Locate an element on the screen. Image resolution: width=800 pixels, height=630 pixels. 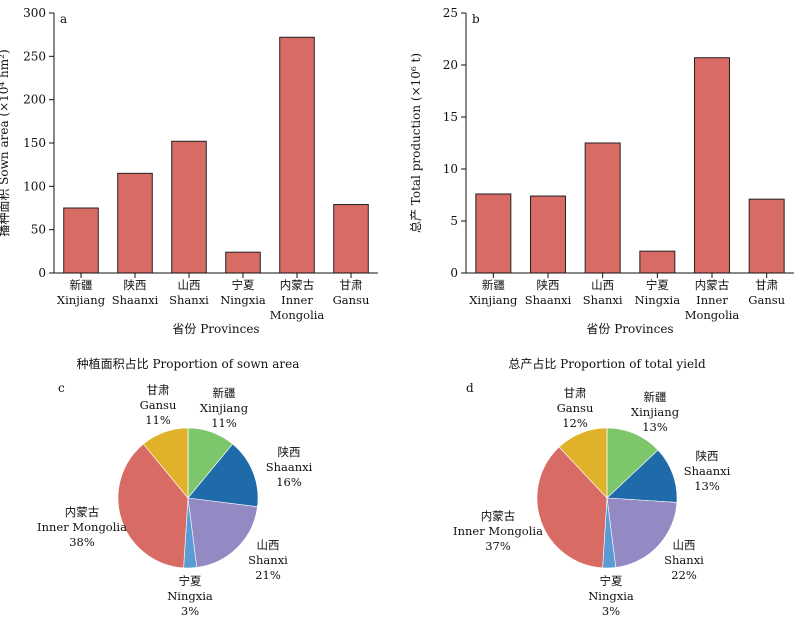
pie-label-5: 甘肃 Gansu 12% is located at coordinates (575, 408).